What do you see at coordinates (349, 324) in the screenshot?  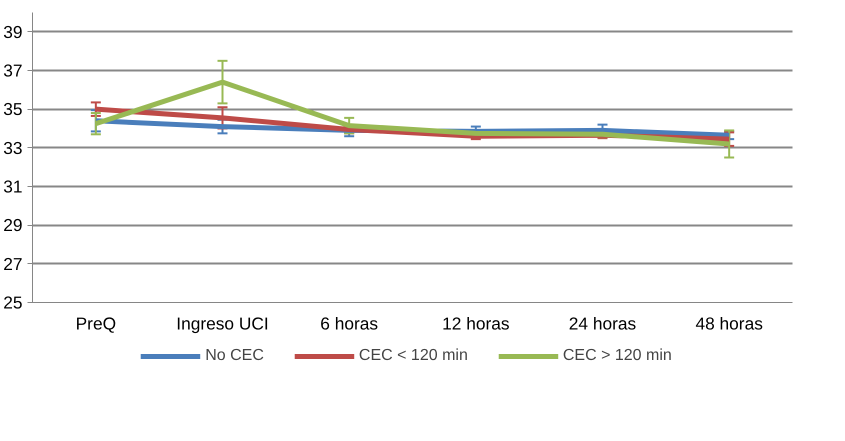 I see `x-tick-label: 6 horas` at bounding box center [349, 324].